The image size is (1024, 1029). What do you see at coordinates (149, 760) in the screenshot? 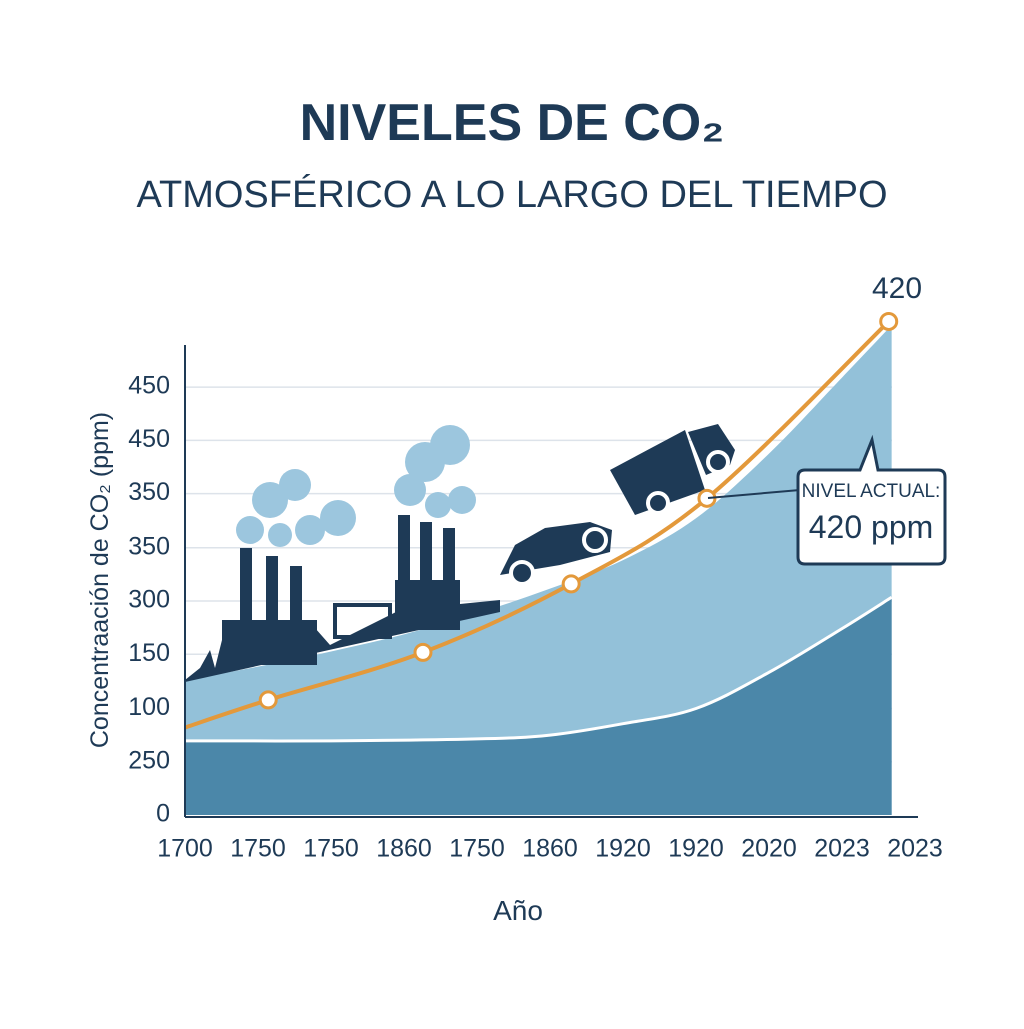
I see `y-tick-label: 250` at bounding box center [149, 760].